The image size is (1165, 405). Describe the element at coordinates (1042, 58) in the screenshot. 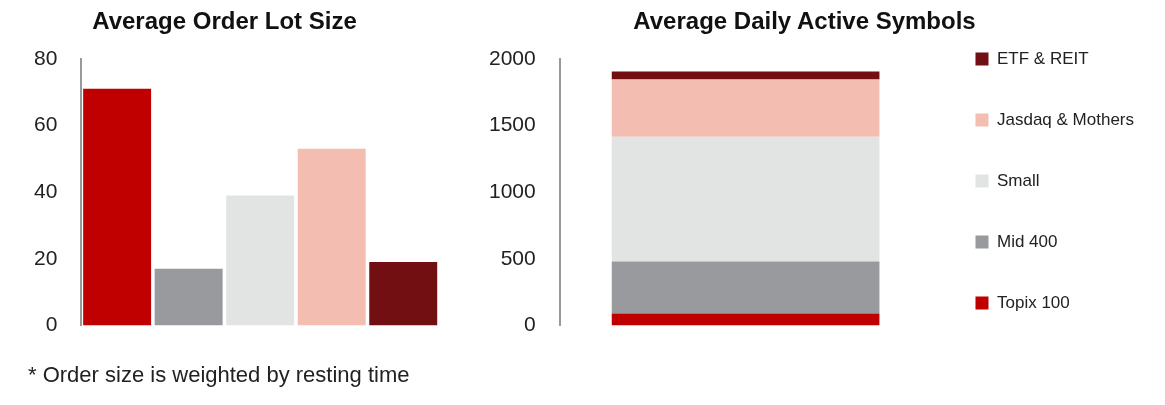

I see `legend-label: ETF & REIT` at that location.